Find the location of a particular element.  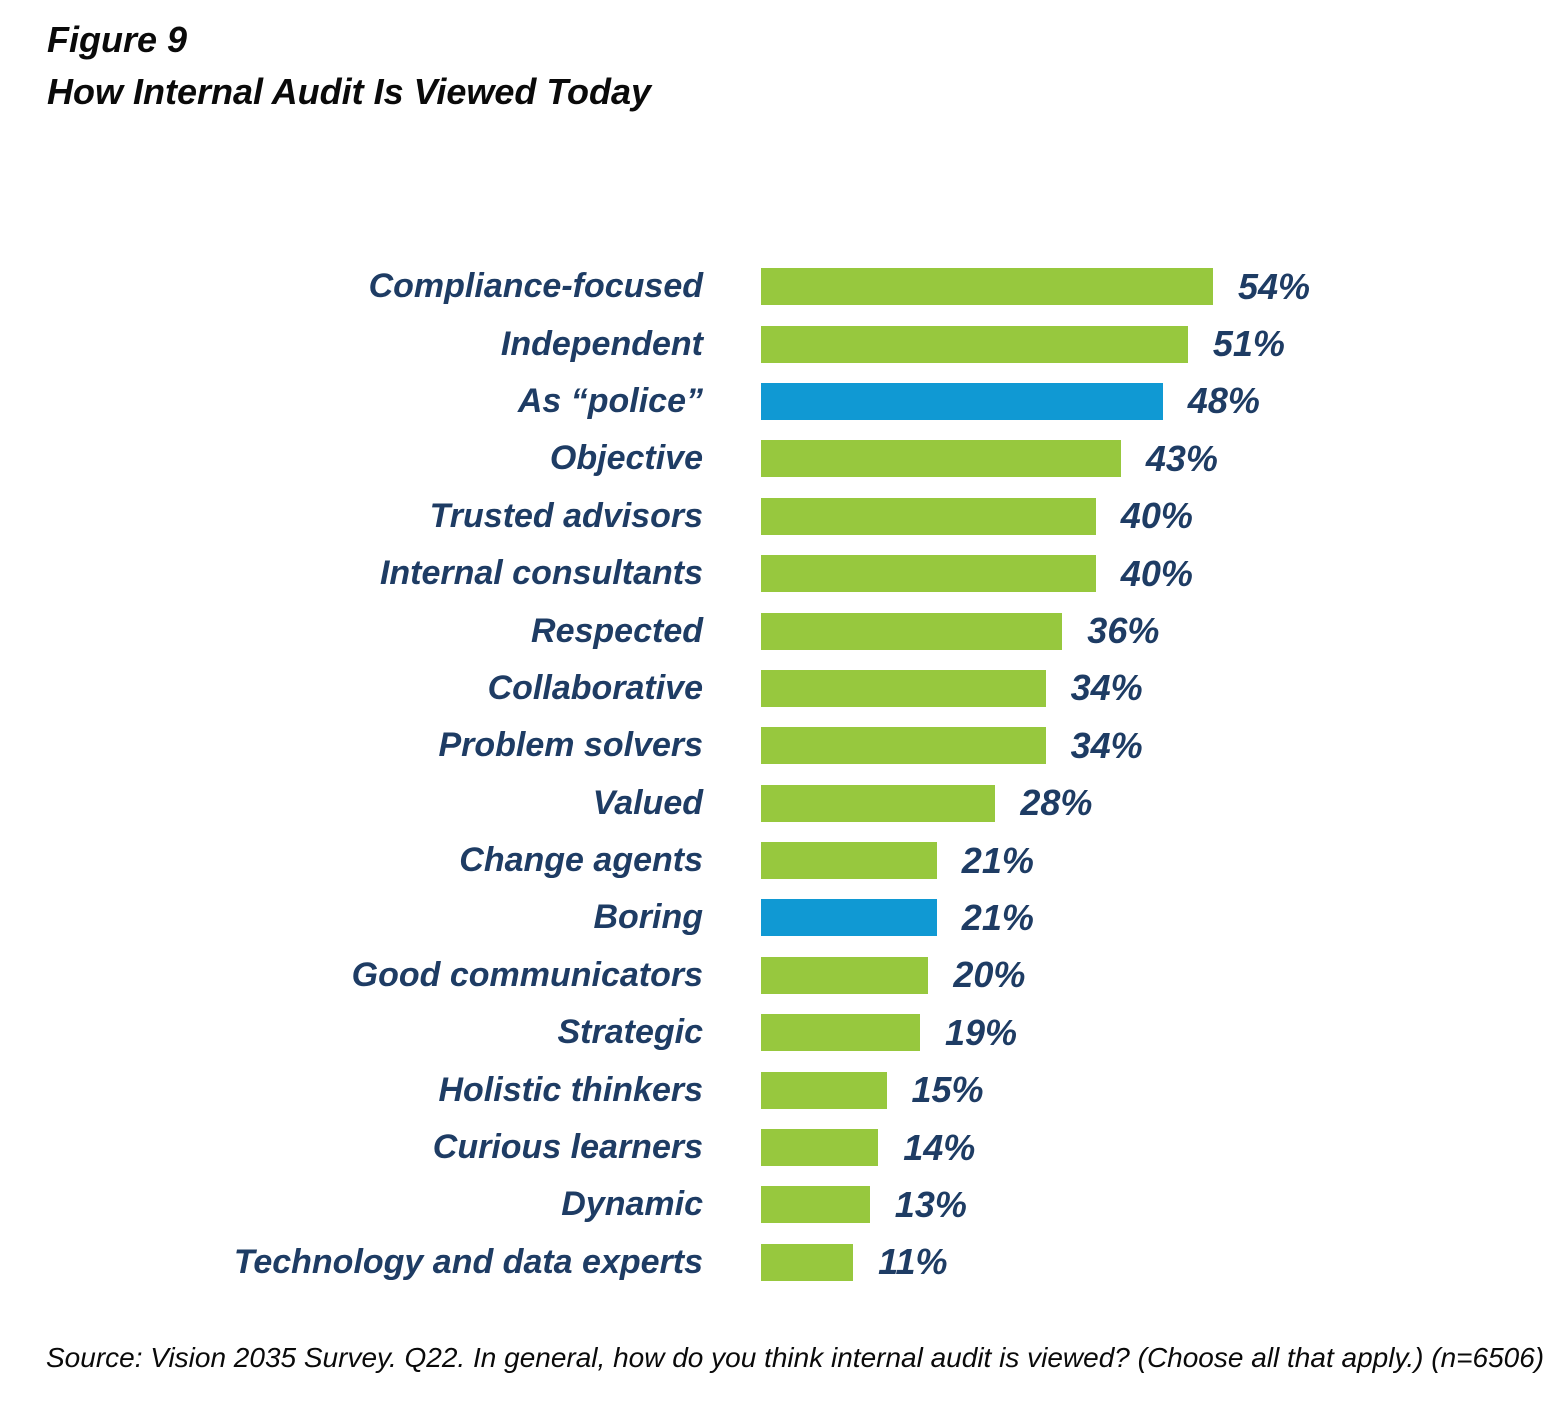

category-label: Internal consultants is located at coordinates (541, 573).